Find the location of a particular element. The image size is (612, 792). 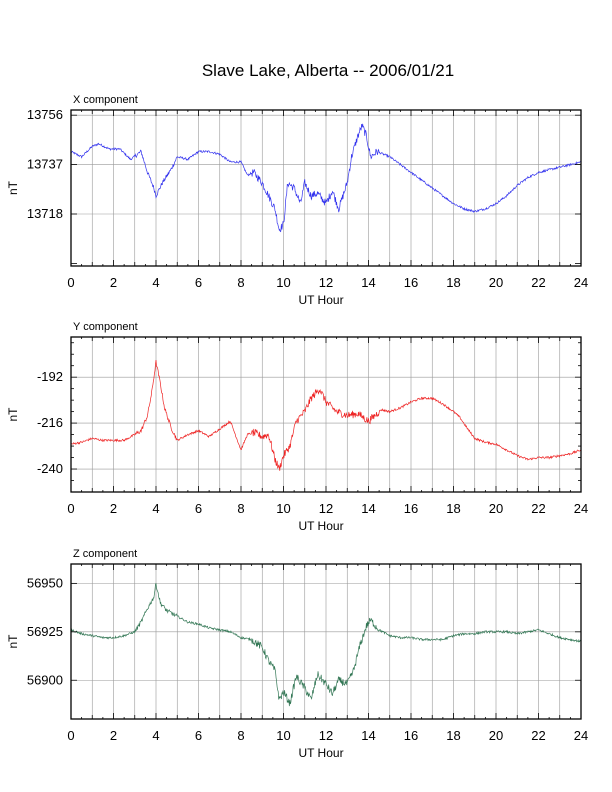

y-tick-label: 13737 is located at coordinates (45, 164).